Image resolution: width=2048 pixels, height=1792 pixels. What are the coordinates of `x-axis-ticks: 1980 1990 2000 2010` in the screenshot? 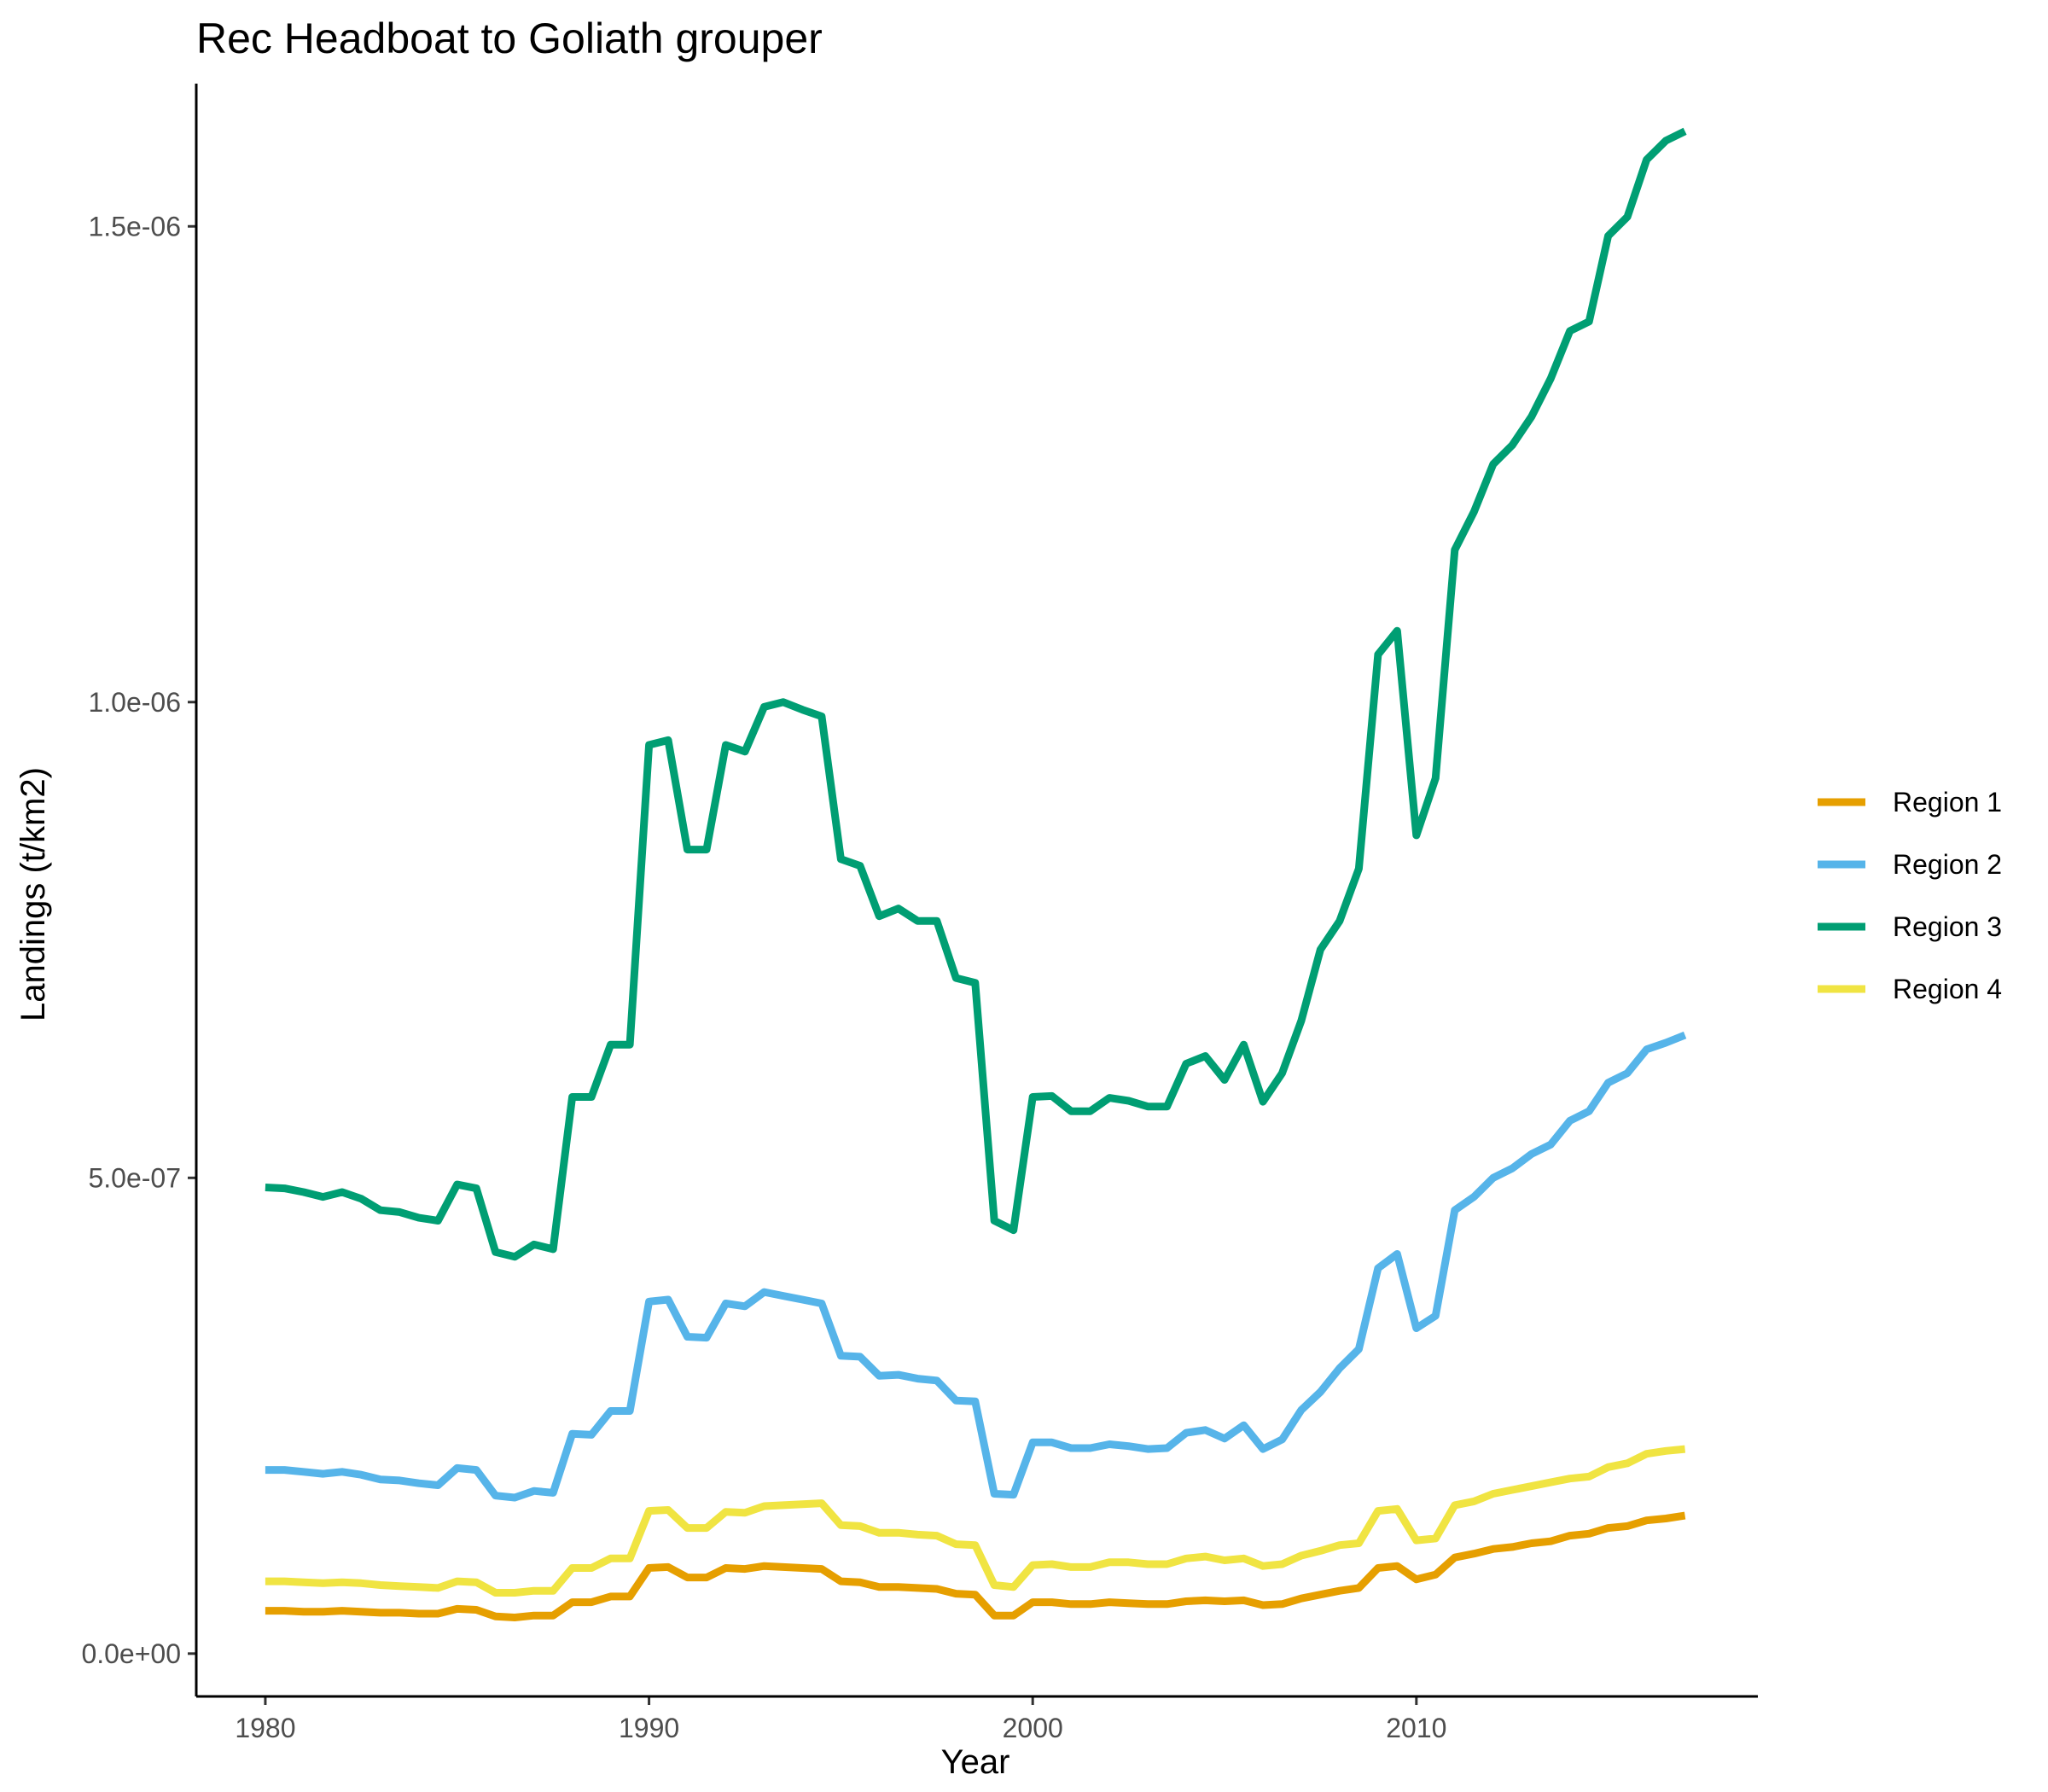 It's located at (840, 1719).